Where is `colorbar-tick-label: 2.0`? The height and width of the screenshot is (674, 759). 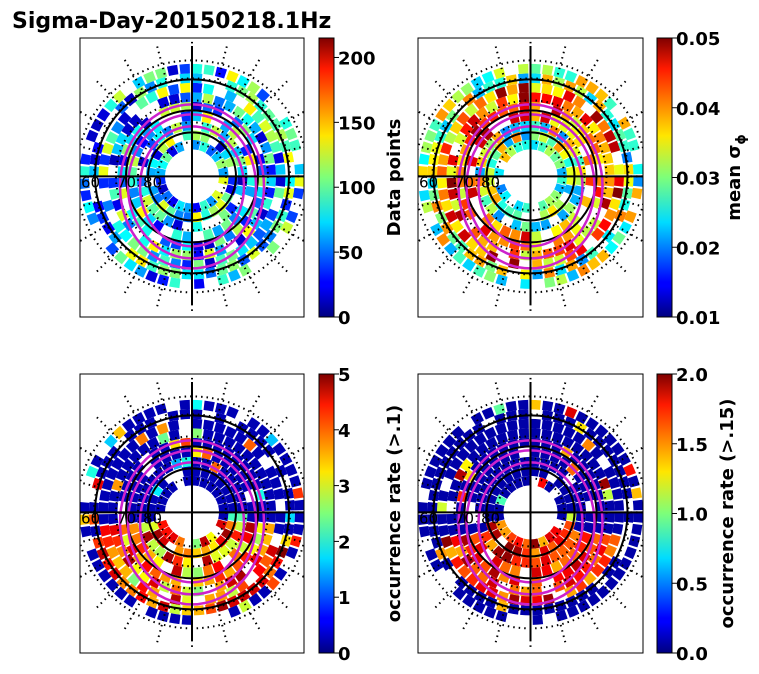
colorbar-tick-label: 2.0 is located at coordinates (692, 375).